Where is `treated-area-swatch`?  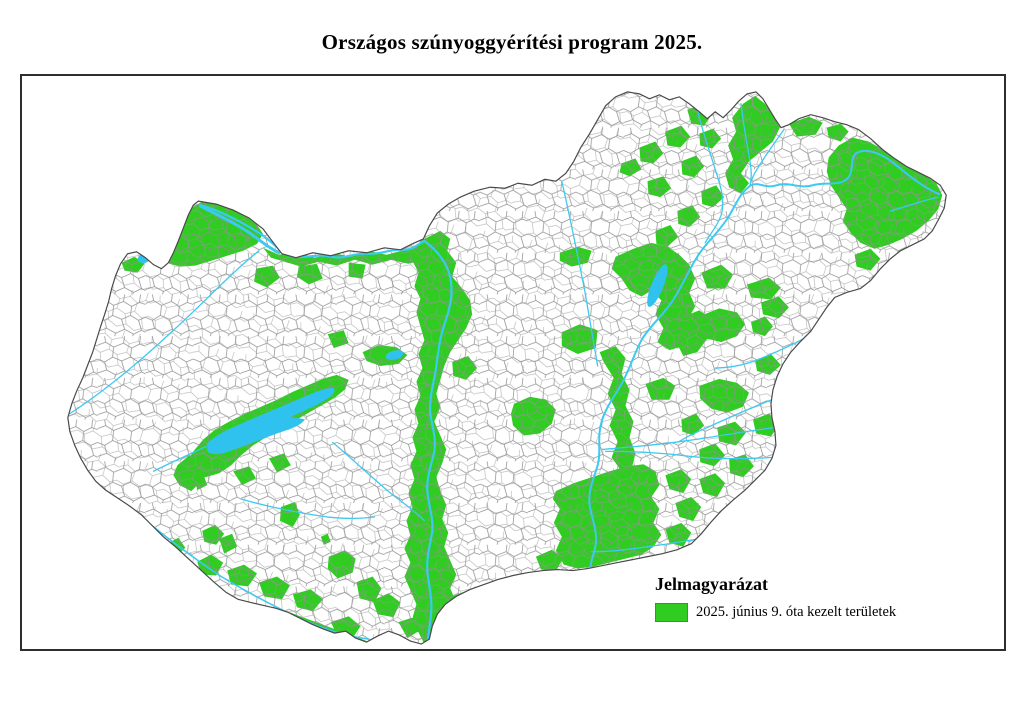 treated-area-swatch is located at coordinates (671, 612).